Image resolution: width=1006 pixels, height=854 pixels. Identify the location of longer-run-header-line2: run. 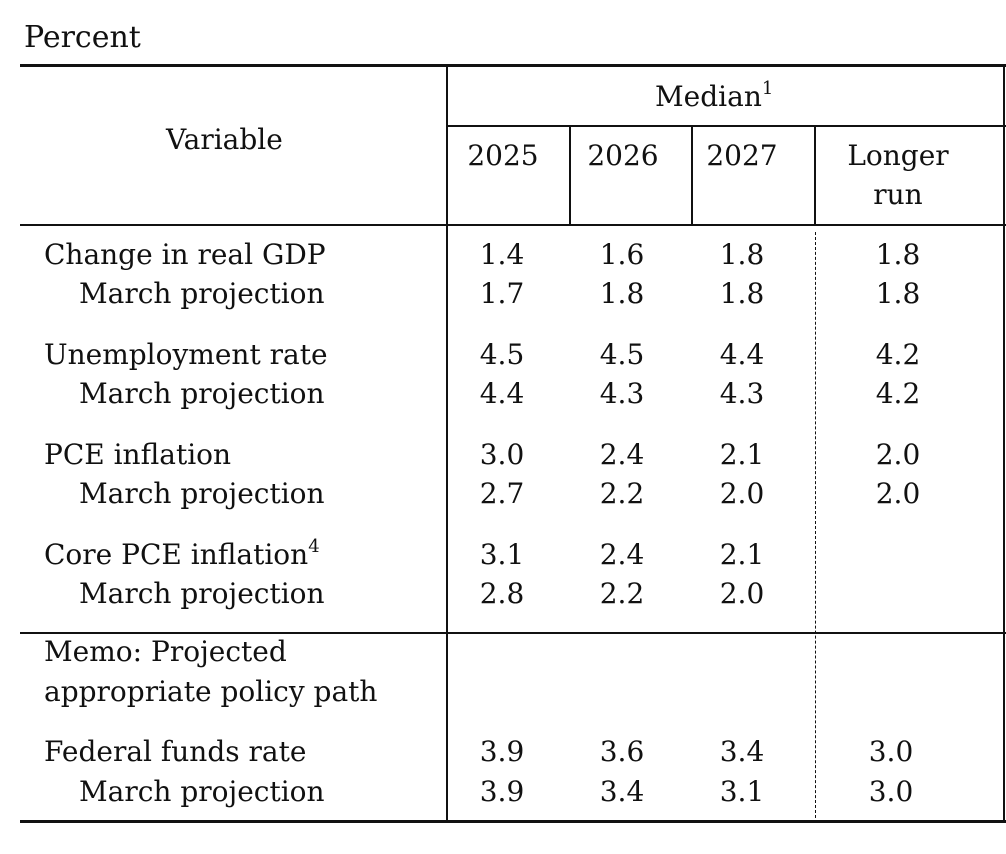
(898, 194).